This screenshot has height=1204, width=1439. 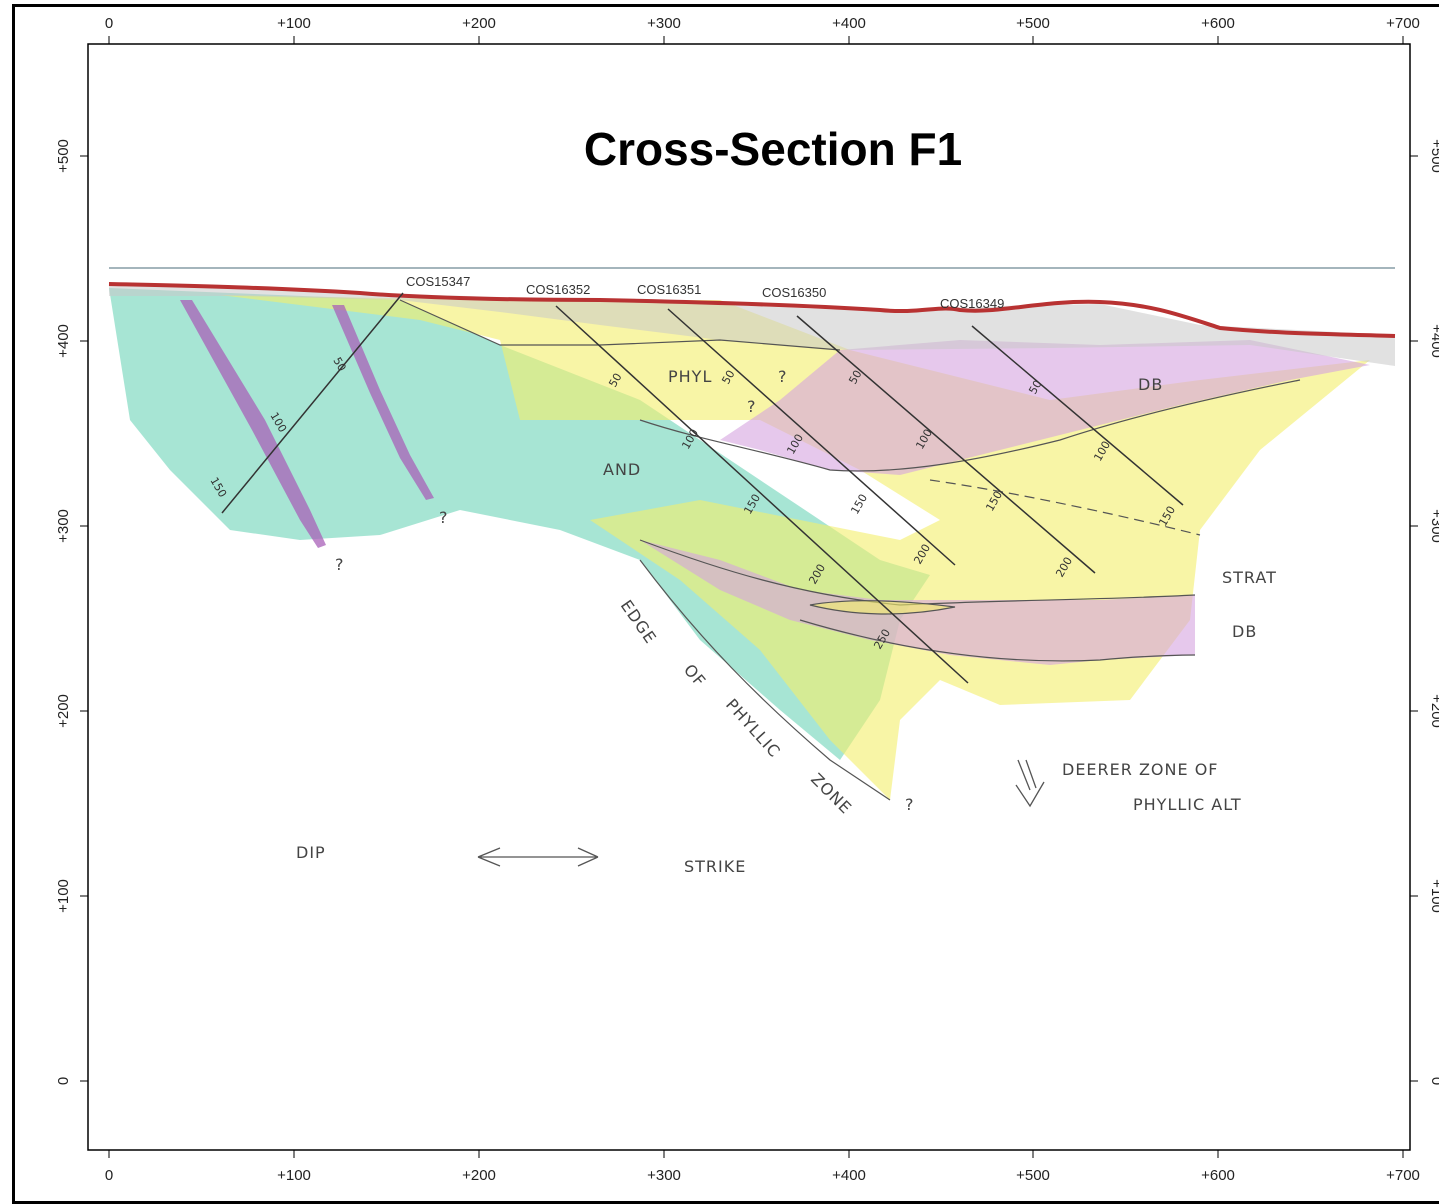 I want to click on db-upper-label: DB, so click(x=1150, y=384).